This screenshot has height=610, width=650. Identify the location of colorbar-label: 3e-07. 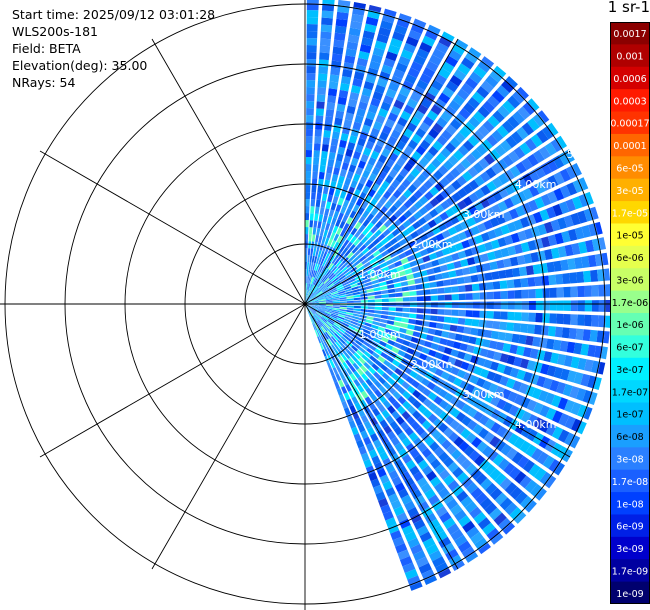
(629, 370).